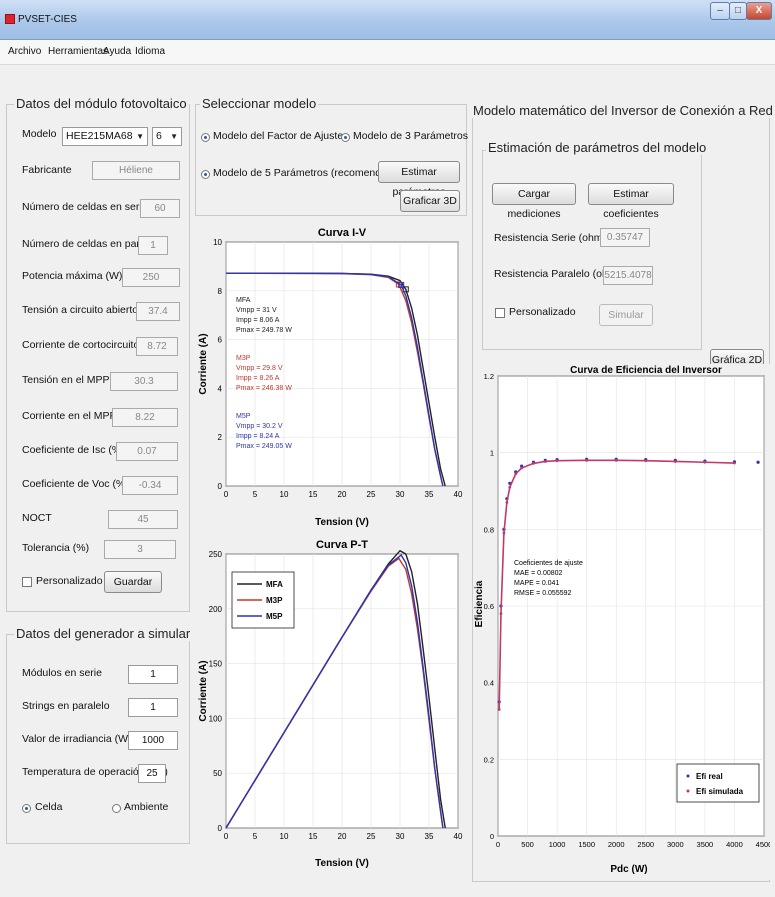 Image resolution: width=775 pixels, height=897 pixels. I want to click on guardar-button: Guardar, so click(133, 582).